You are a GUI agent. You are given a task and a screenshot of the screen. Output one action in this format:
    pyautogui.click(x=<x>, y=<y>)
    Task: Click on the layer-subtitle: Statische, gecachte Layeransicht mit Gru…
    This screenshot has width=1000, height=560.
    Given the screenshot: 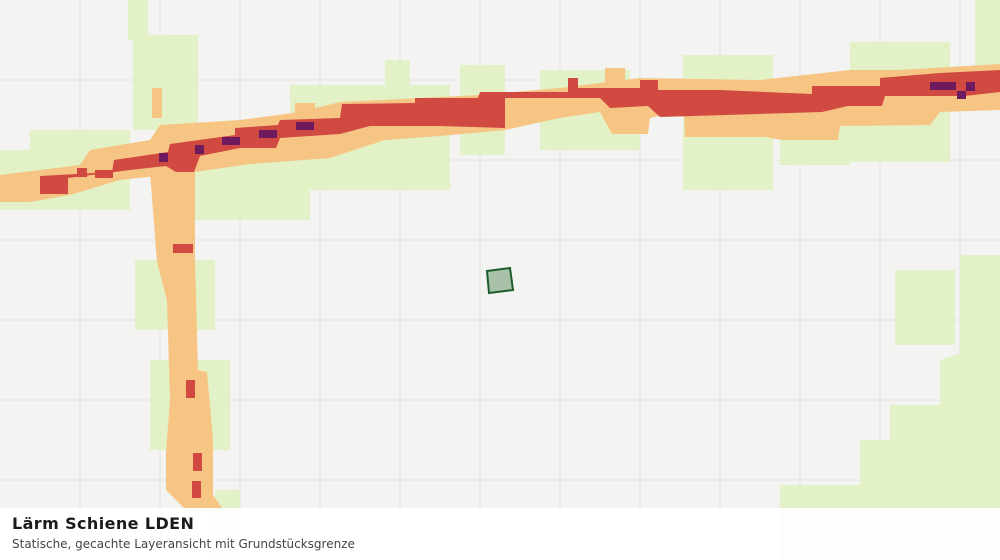 What is the action you would take?
    pyautogui.click(x=183, y=544)
    